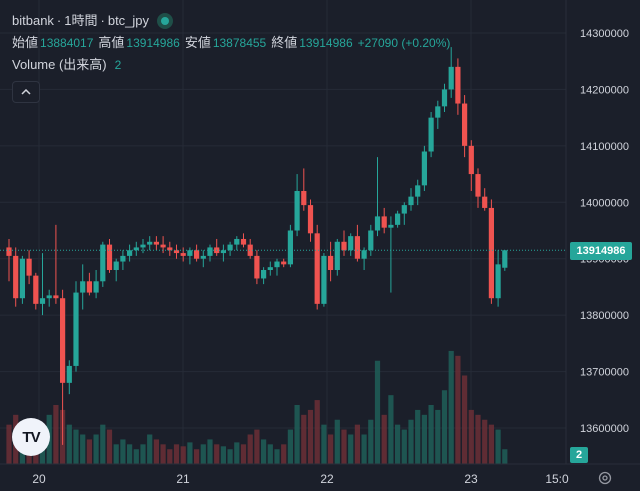 Image resolution: width=640 pixels, height=491 pixels. Describe the element at coordinates (31, 437) in the screenshot. I see `tradingview-logo: TV` at that location.